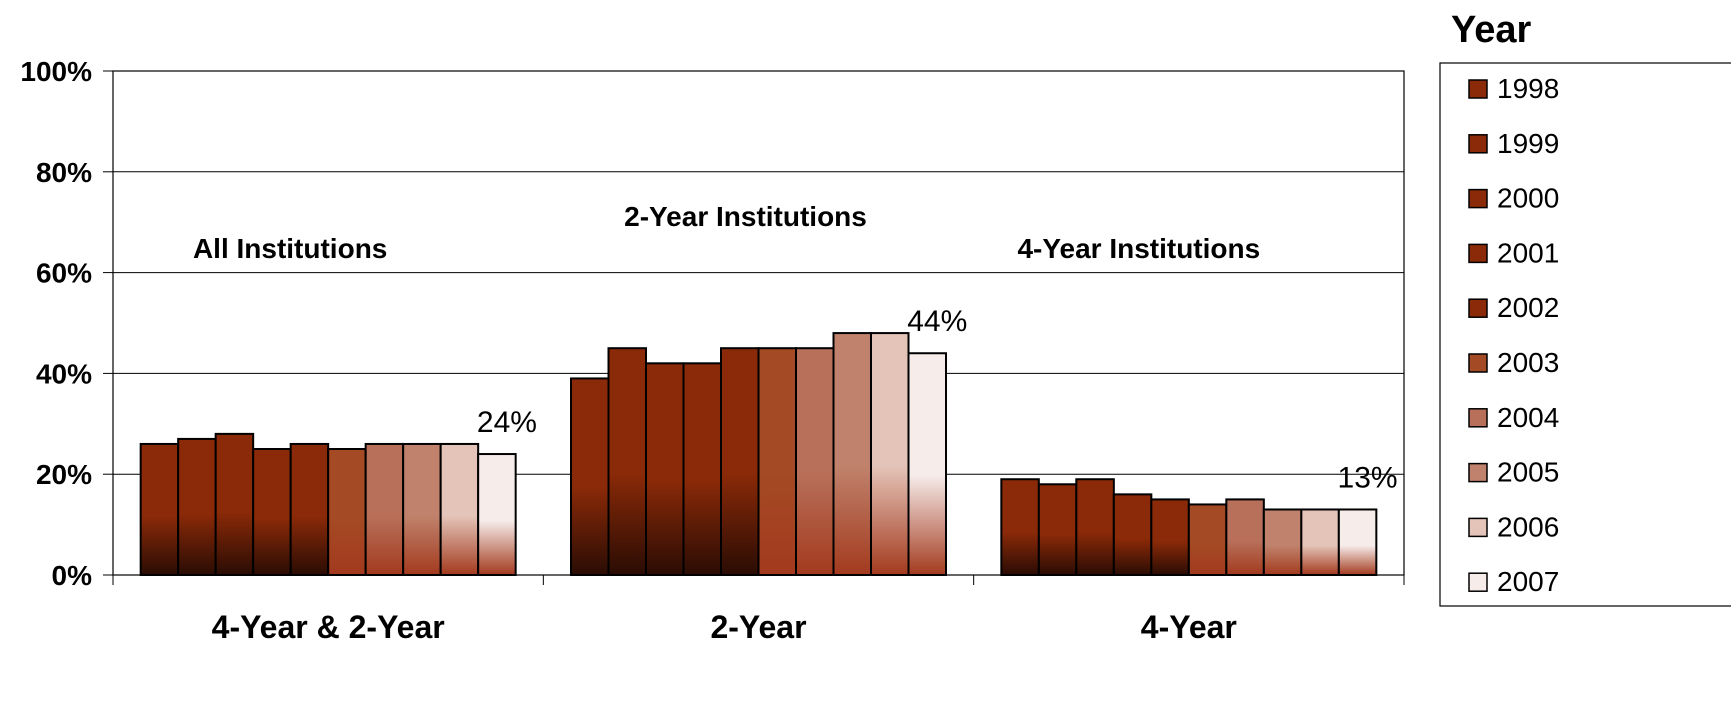  I want to click on legend-entry-2003: 2003, so click(1528, 362).